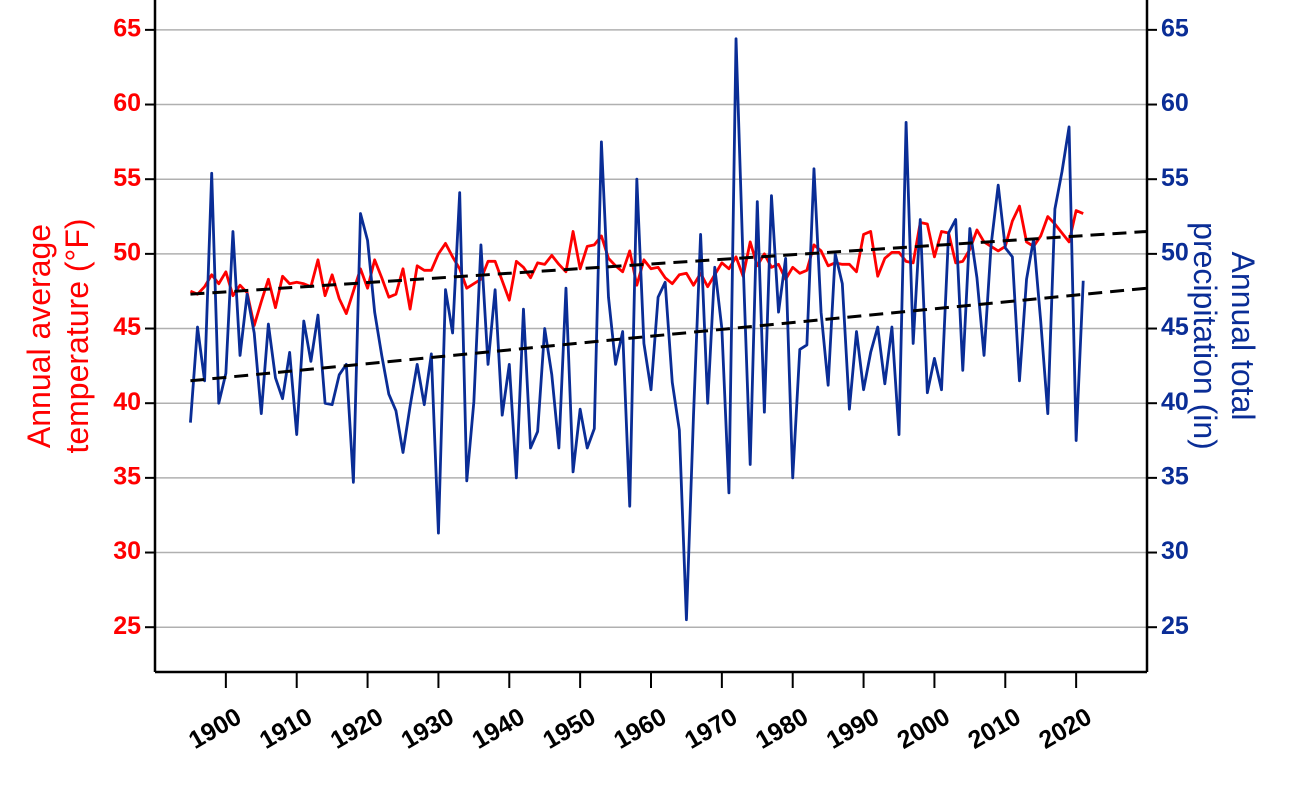 The width and height of the screenshot is (1300, 800). Describe the element at coordinates (127, 327) in the screenshot. I see `y-tick-label: 45` at that location.